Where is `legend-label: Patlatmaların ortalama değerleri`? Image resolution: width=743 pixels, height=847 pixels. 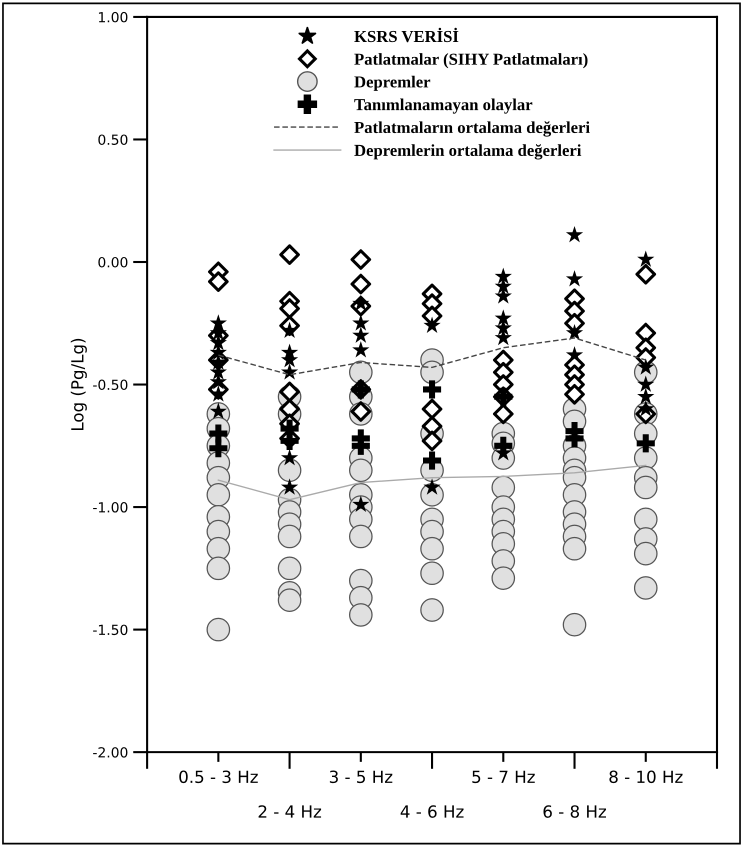 legend-label: Patlatmaların ortalama değerleri is located at coordinates (472, 129).